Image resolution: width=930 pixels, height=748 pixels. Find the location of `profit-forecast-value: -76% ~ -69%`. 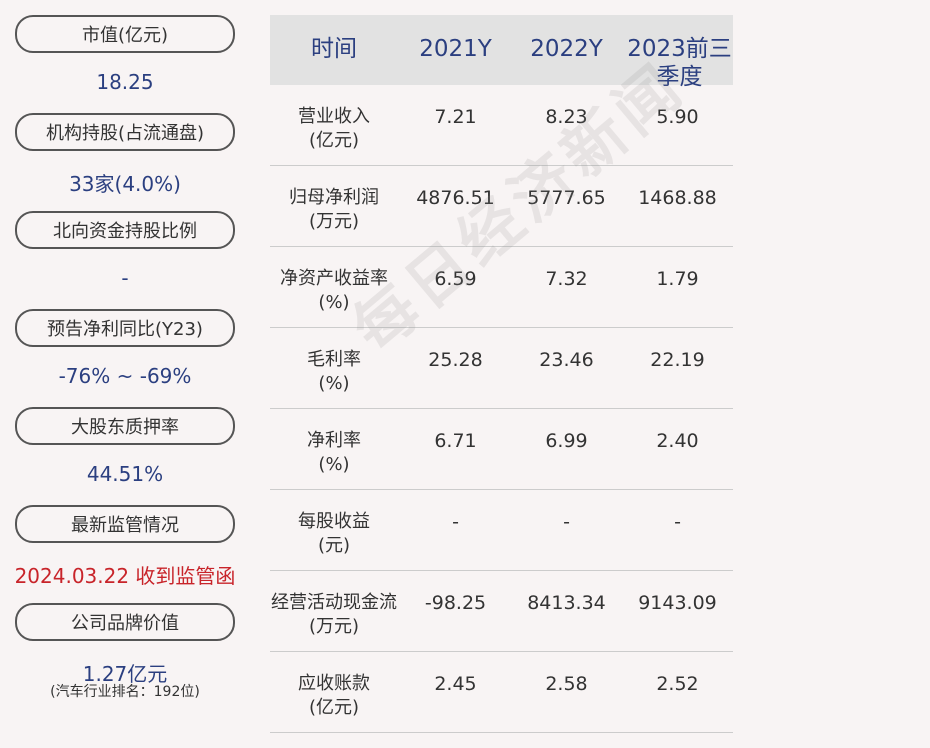

profit-forecast-value: -76% ~ -69% is located at coordinates (125, 376).